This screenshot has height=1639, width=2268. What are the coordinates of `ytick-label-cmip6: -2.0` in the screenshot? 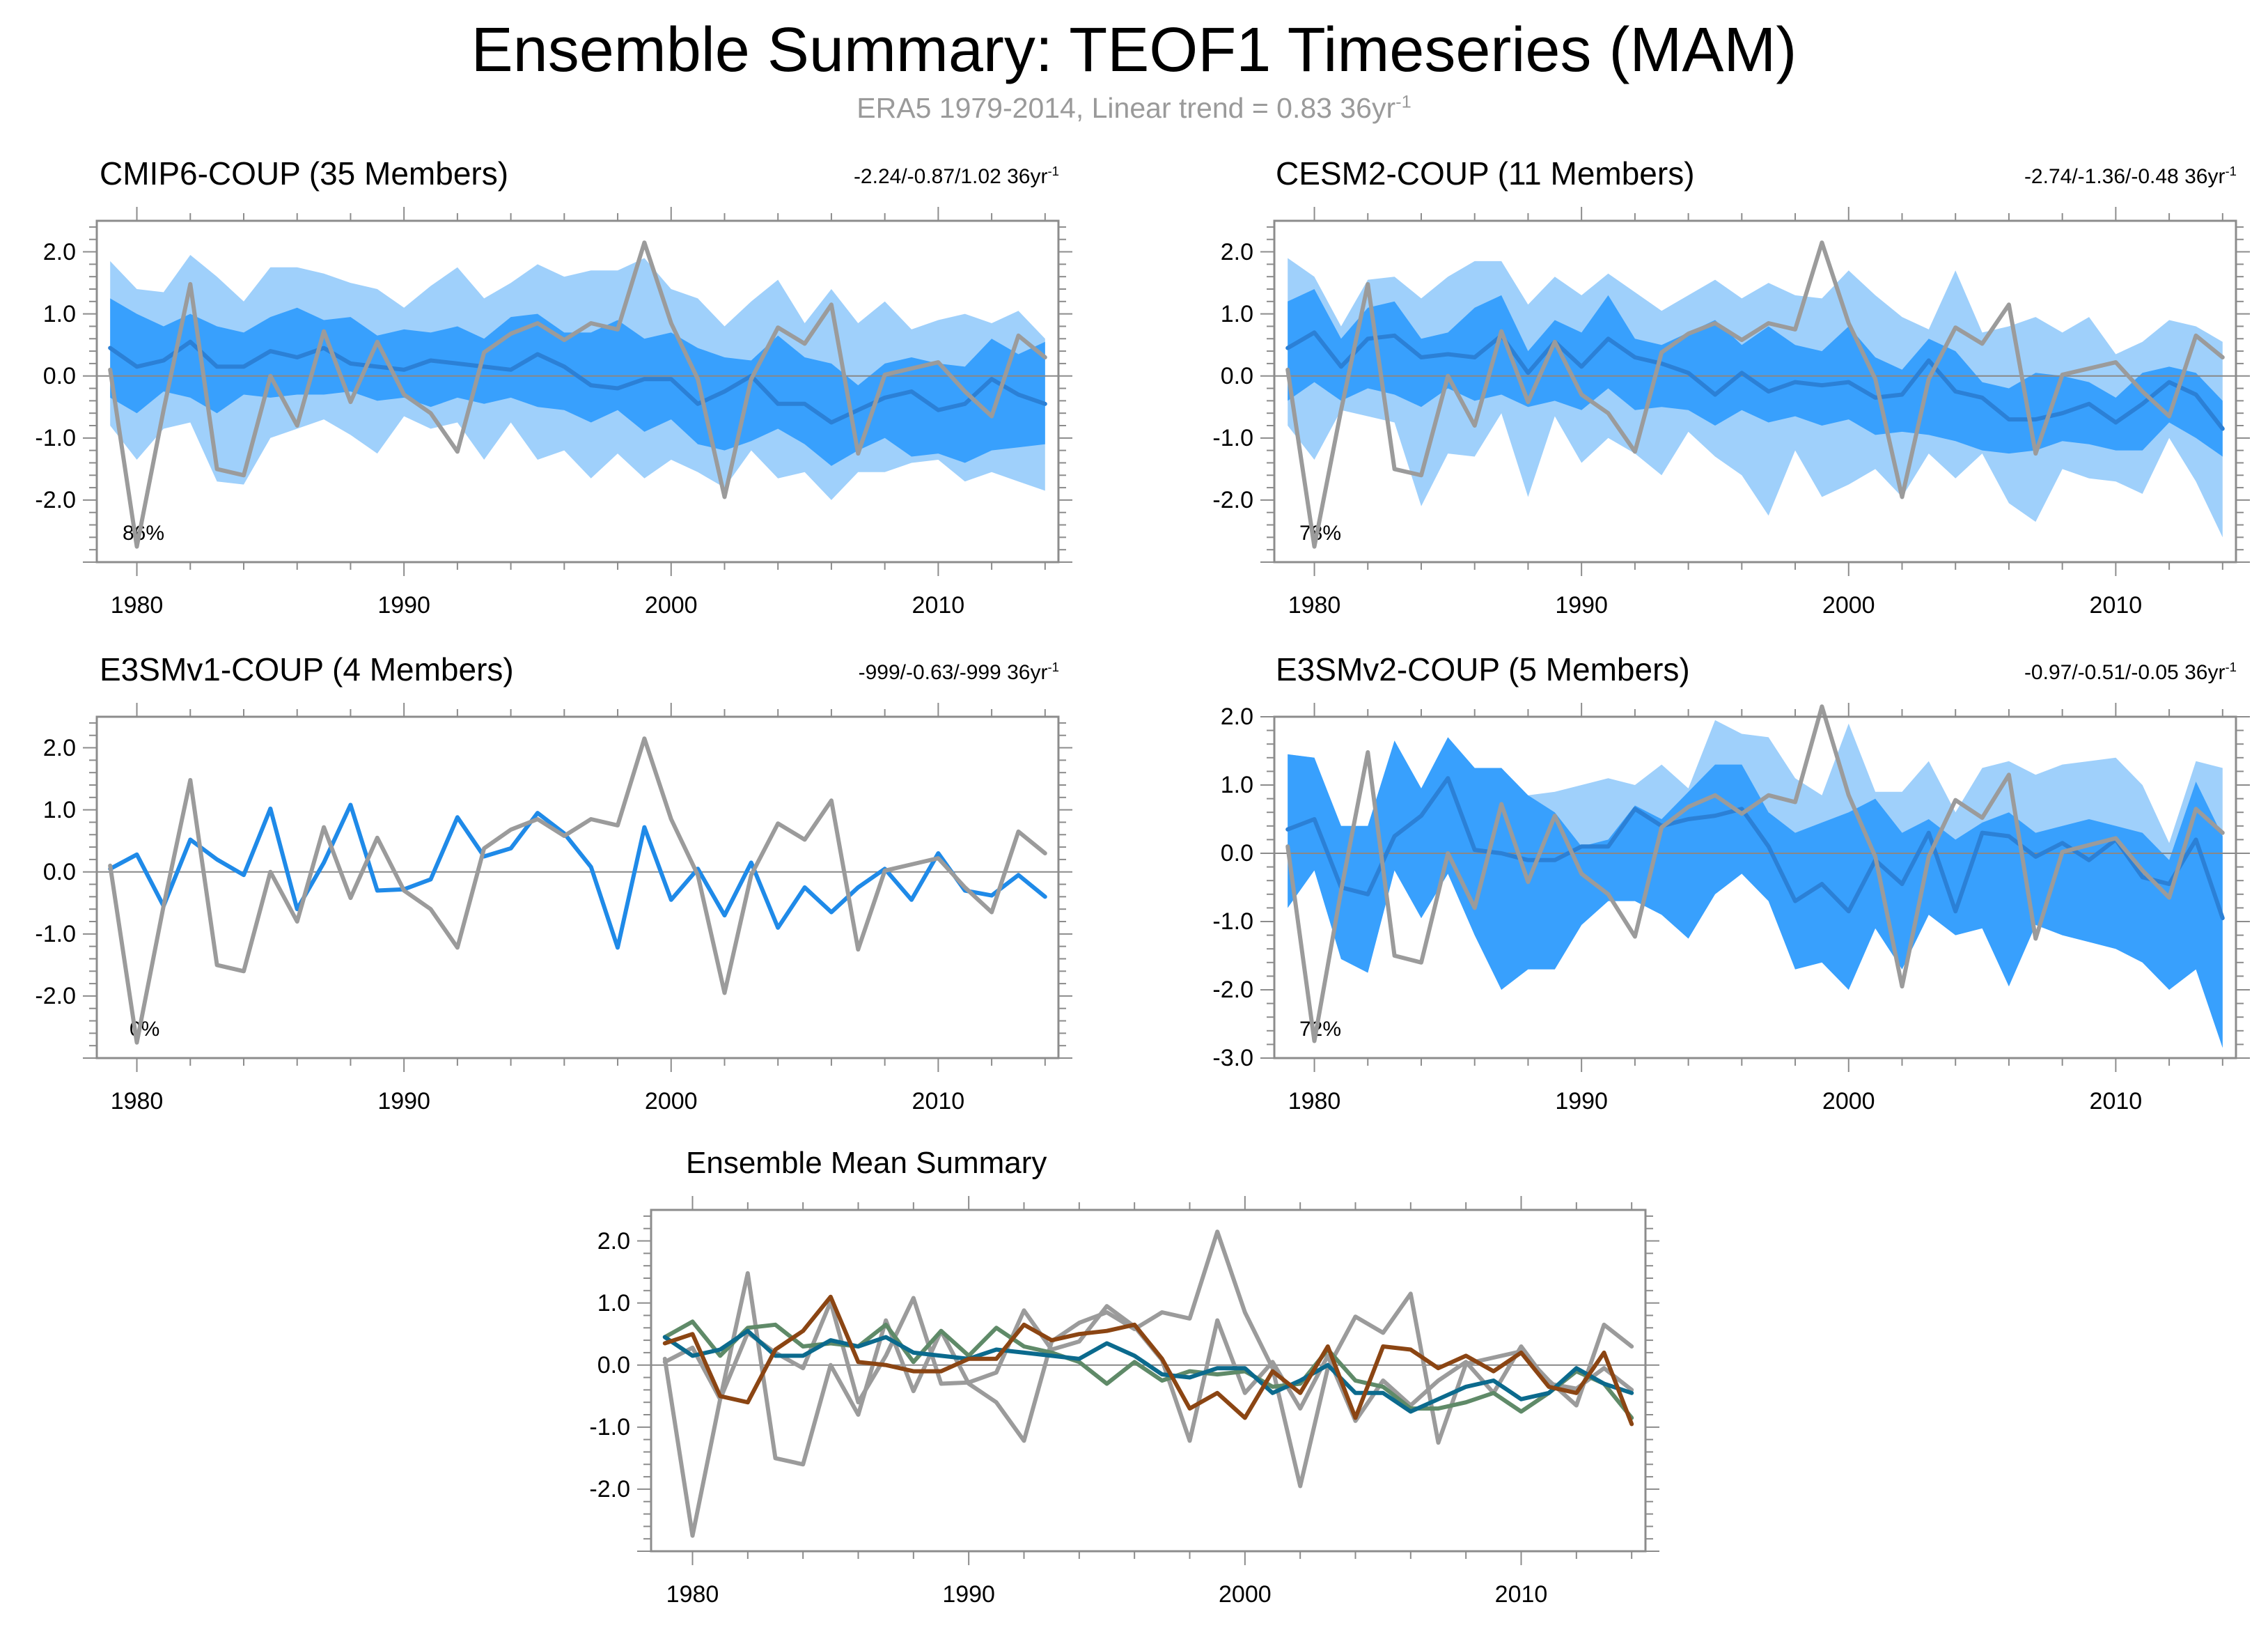 It's located at (55, 499).